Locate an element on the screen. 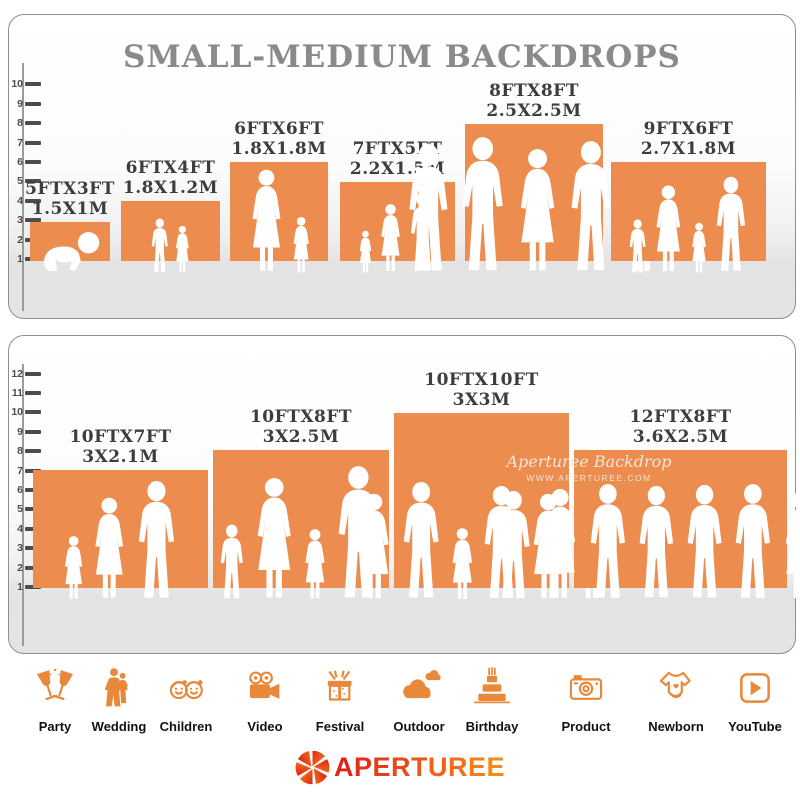 The height and width of the screenshot is (800, 800). brand-logo: APERTUREE is located at coordinates (400, 767).